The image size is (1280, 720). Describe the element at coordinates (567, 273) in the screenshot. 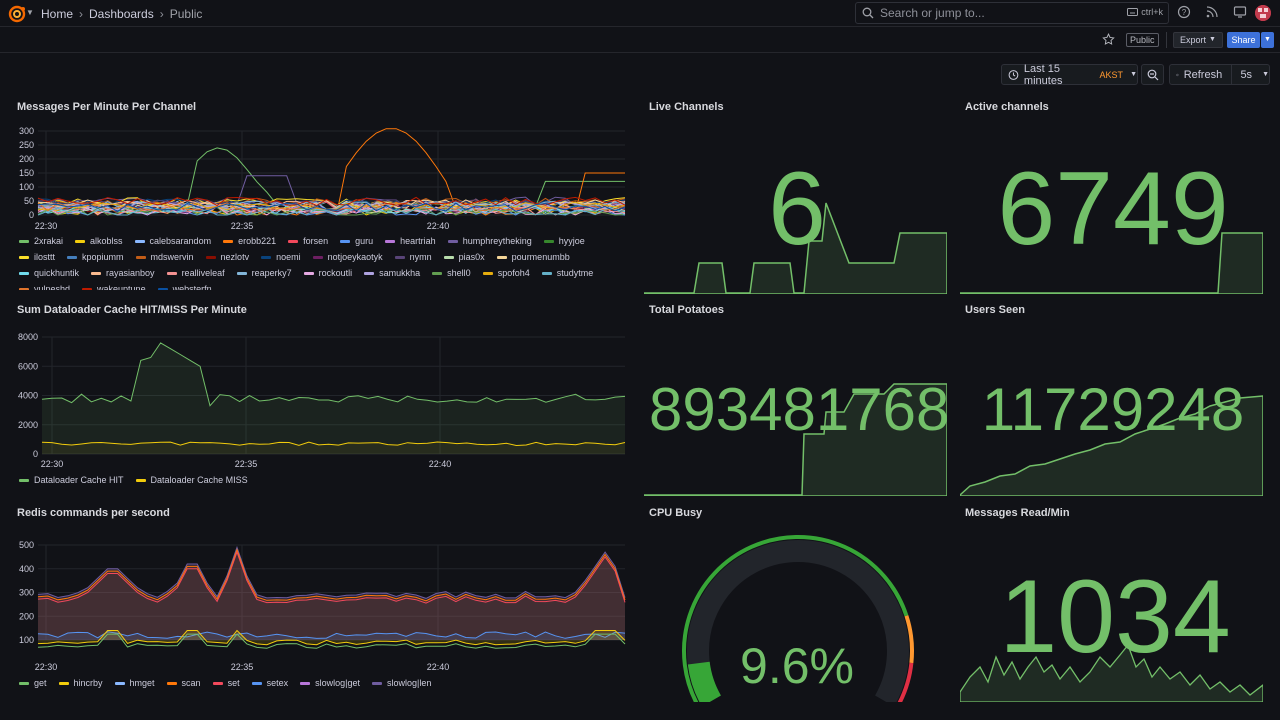

I see `legend-item: studytme` at that location.